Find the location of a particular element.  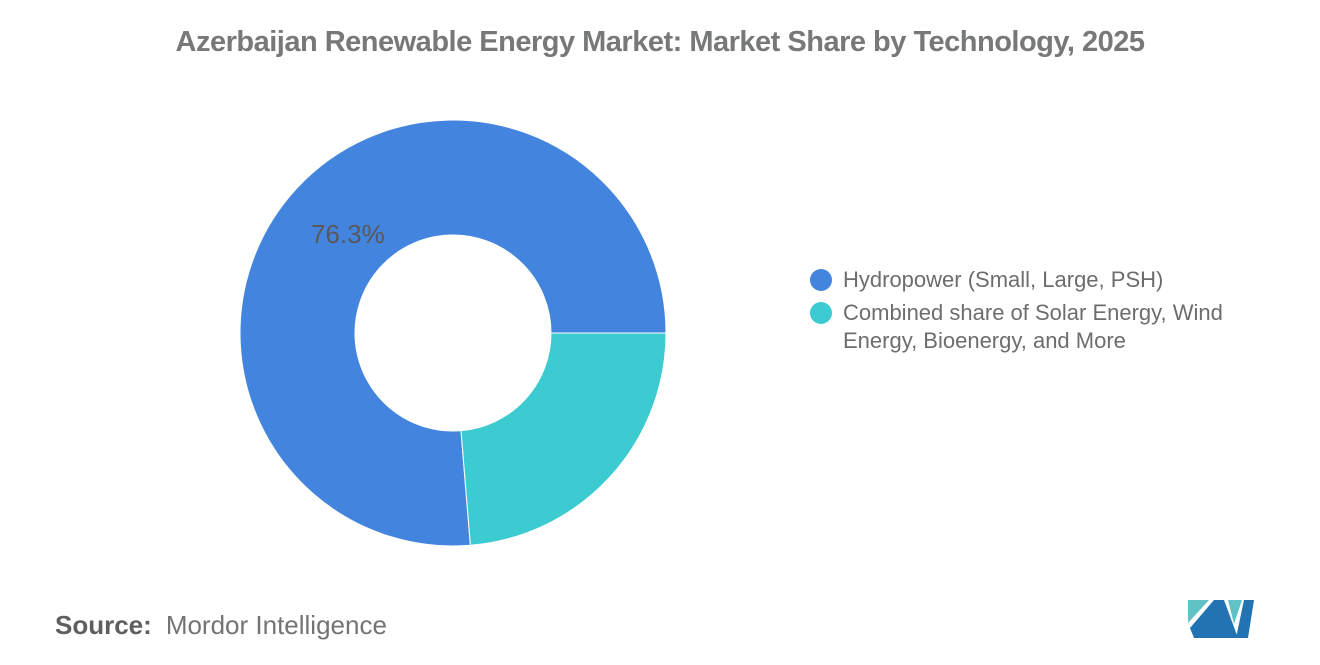

source-line: Source: Mordor Intelligence is located at coordinates (221, 625).